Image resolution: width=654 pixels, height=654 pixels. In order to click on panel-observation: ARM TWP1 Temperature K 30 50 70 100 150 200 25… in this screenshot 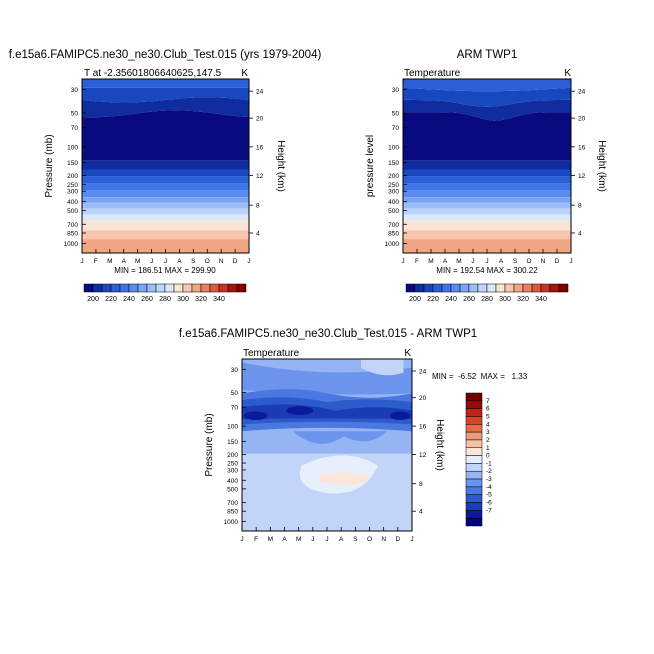, I will do `click(486, 176)`.